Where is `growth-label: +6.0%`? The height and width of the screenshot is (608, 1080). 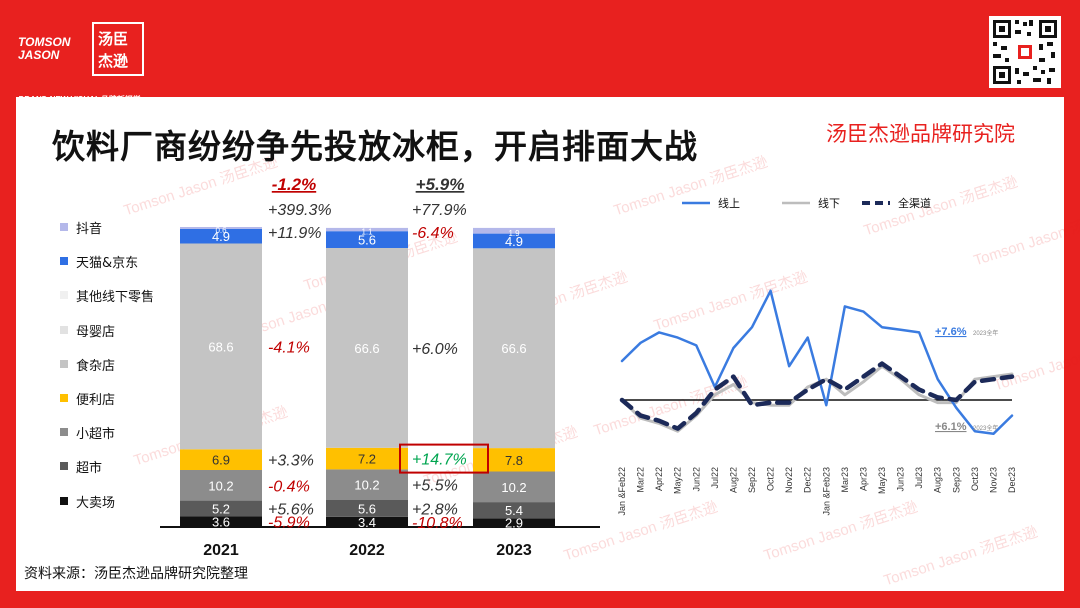
growth-label: +6.0% is located at coordinates (435, 349).